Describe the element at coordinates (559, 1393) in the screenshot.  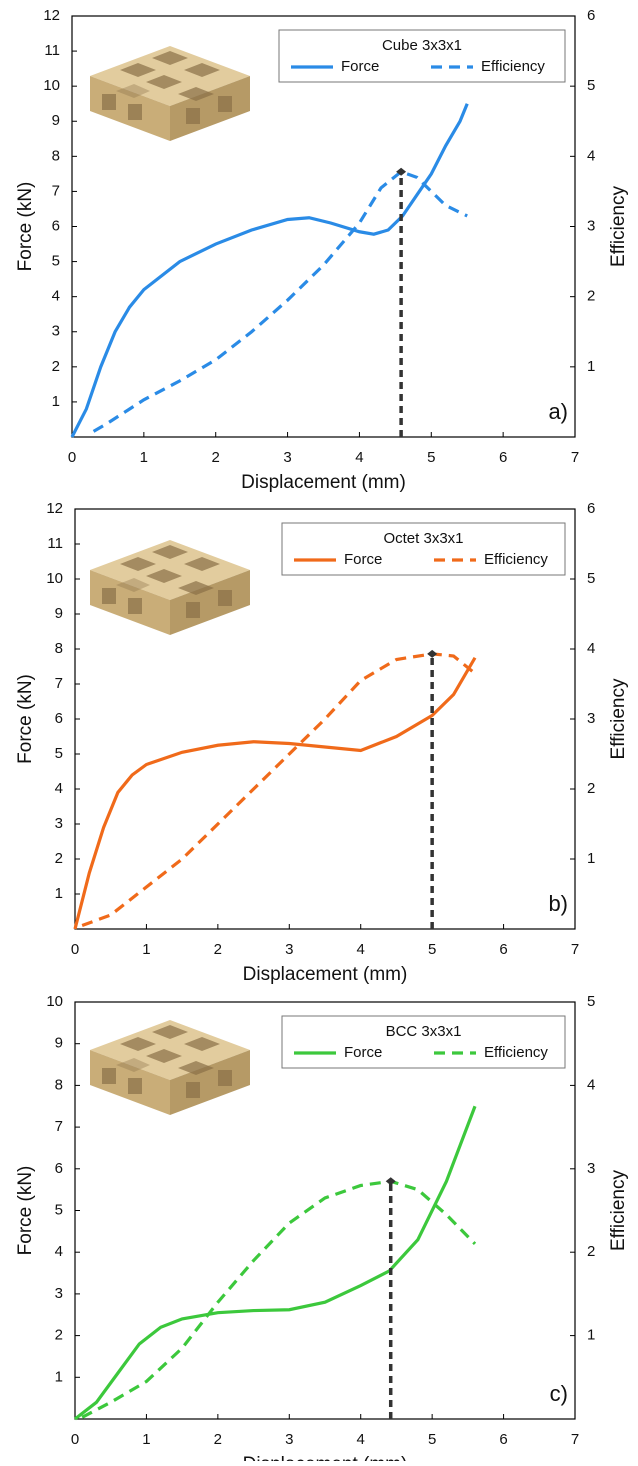
I see `panel-label: c)` at that location.